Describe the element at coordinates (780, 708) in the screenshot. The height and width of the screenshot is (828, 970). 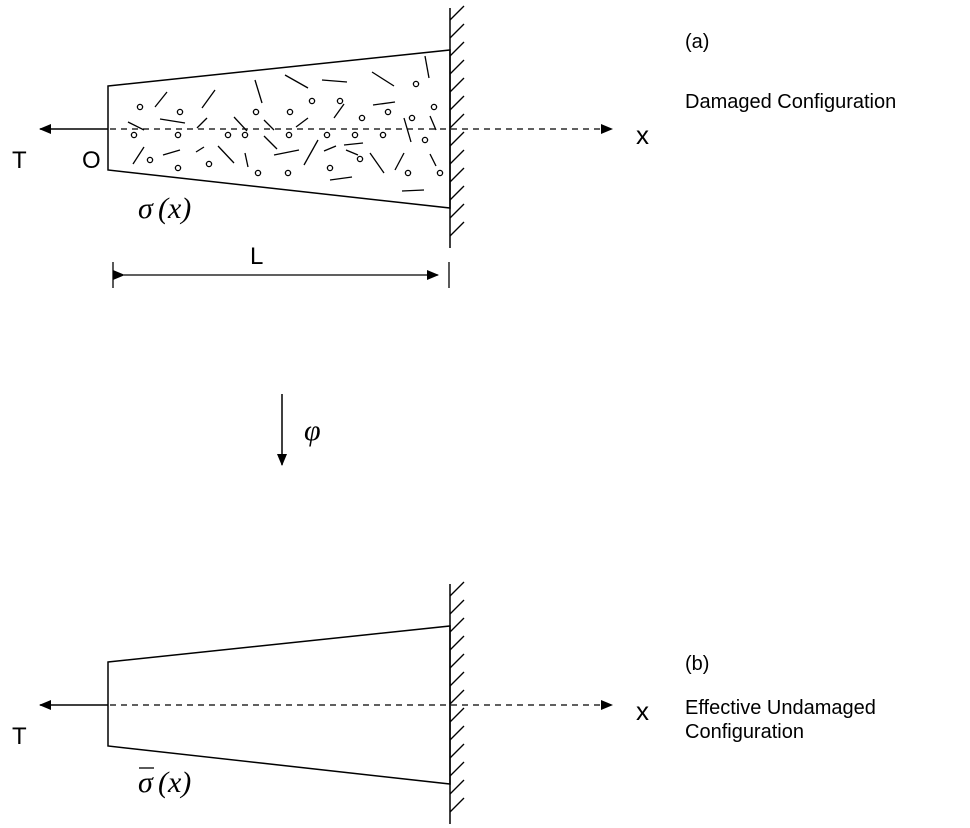
I see `caption-b-line1: Effective Undamaged` at that location.